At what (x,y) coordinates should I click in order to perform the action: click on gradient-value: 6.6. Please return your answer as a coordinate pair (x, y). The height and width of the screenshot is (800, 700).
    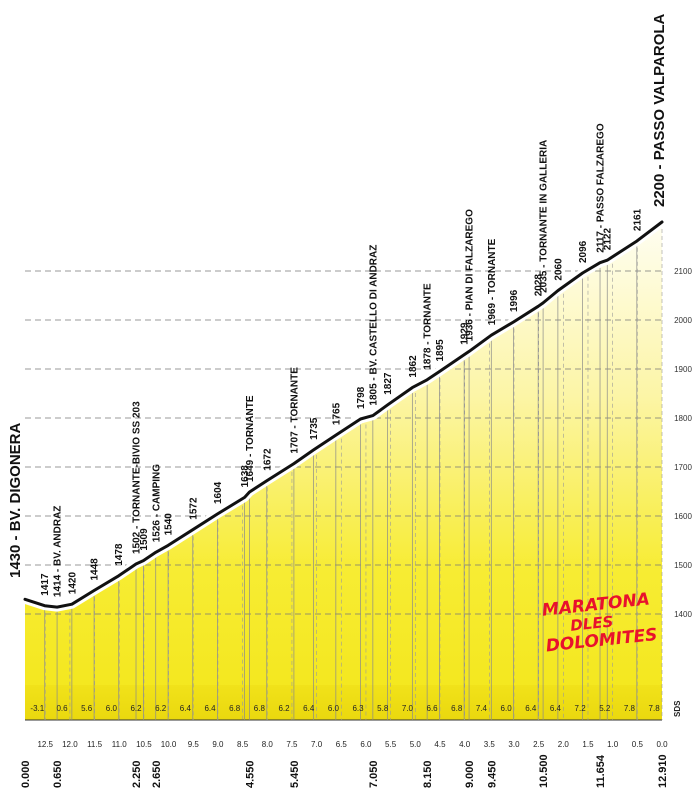
    Looking at the image, I should click on (433, 708).